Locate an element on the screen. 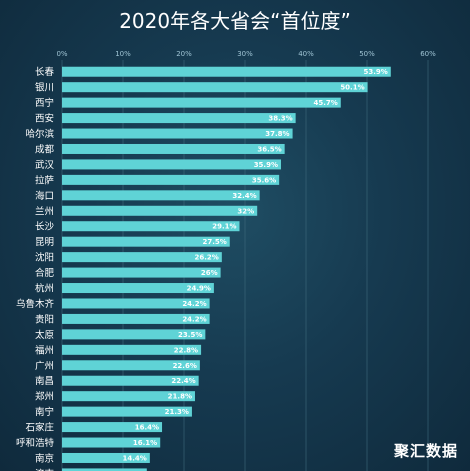 This screenshot has width=470, height=471. bar-value-label: 32% is located at coordinates (245, 211).